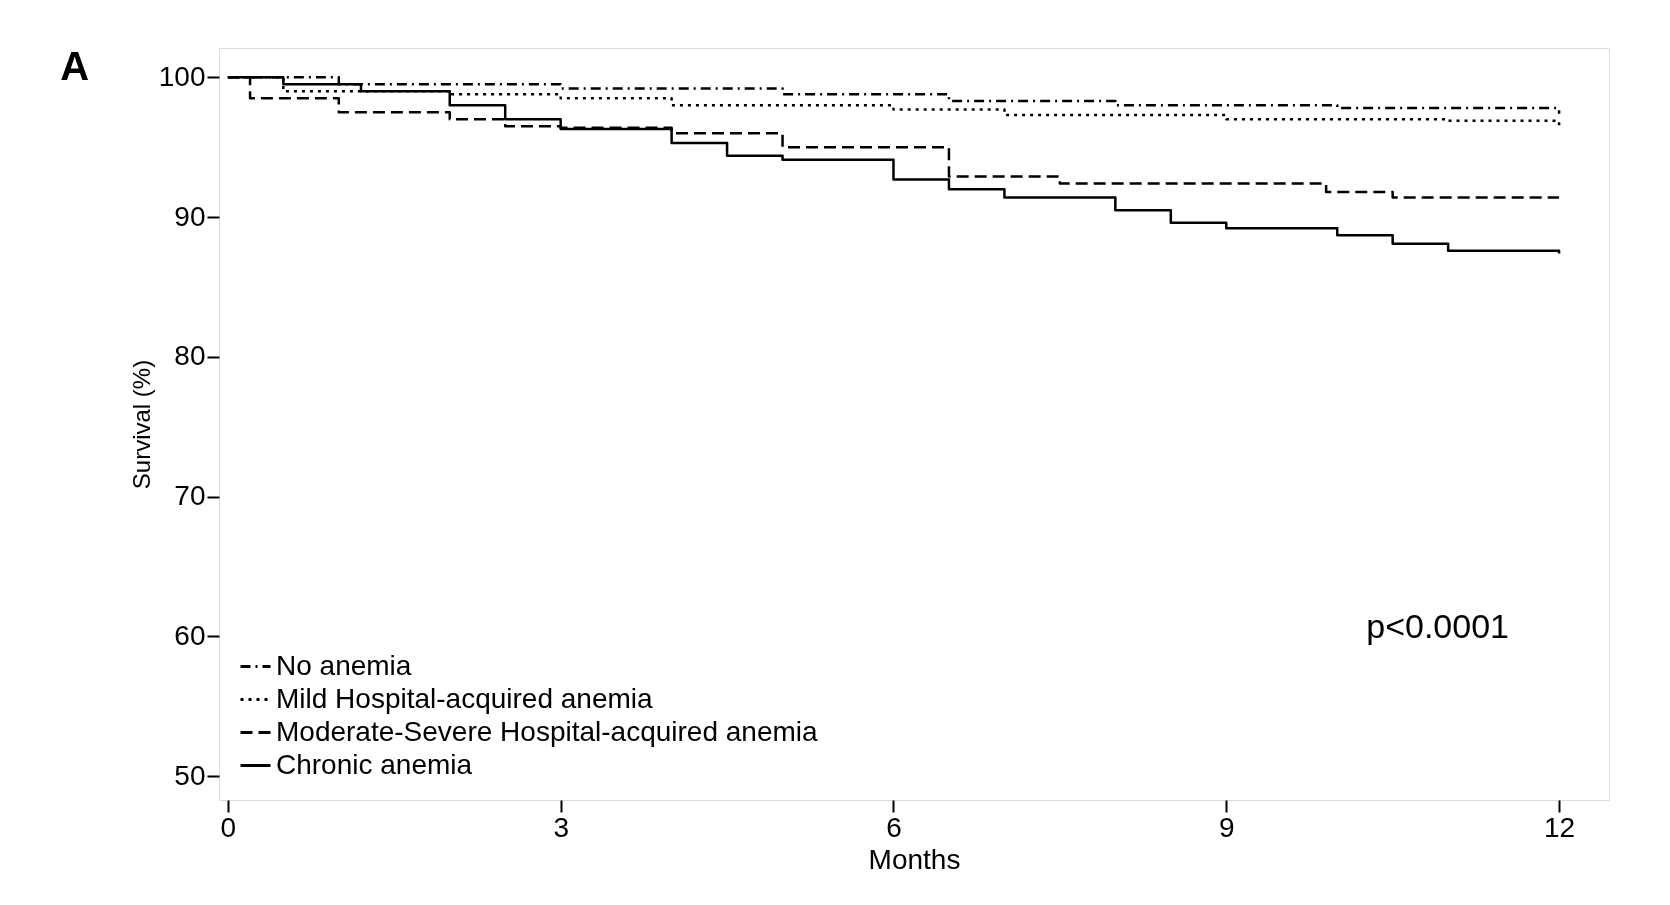  Describe the element at coordinates (561, 827) in the screenshot. I see `x-tick-label: 3` at that location.